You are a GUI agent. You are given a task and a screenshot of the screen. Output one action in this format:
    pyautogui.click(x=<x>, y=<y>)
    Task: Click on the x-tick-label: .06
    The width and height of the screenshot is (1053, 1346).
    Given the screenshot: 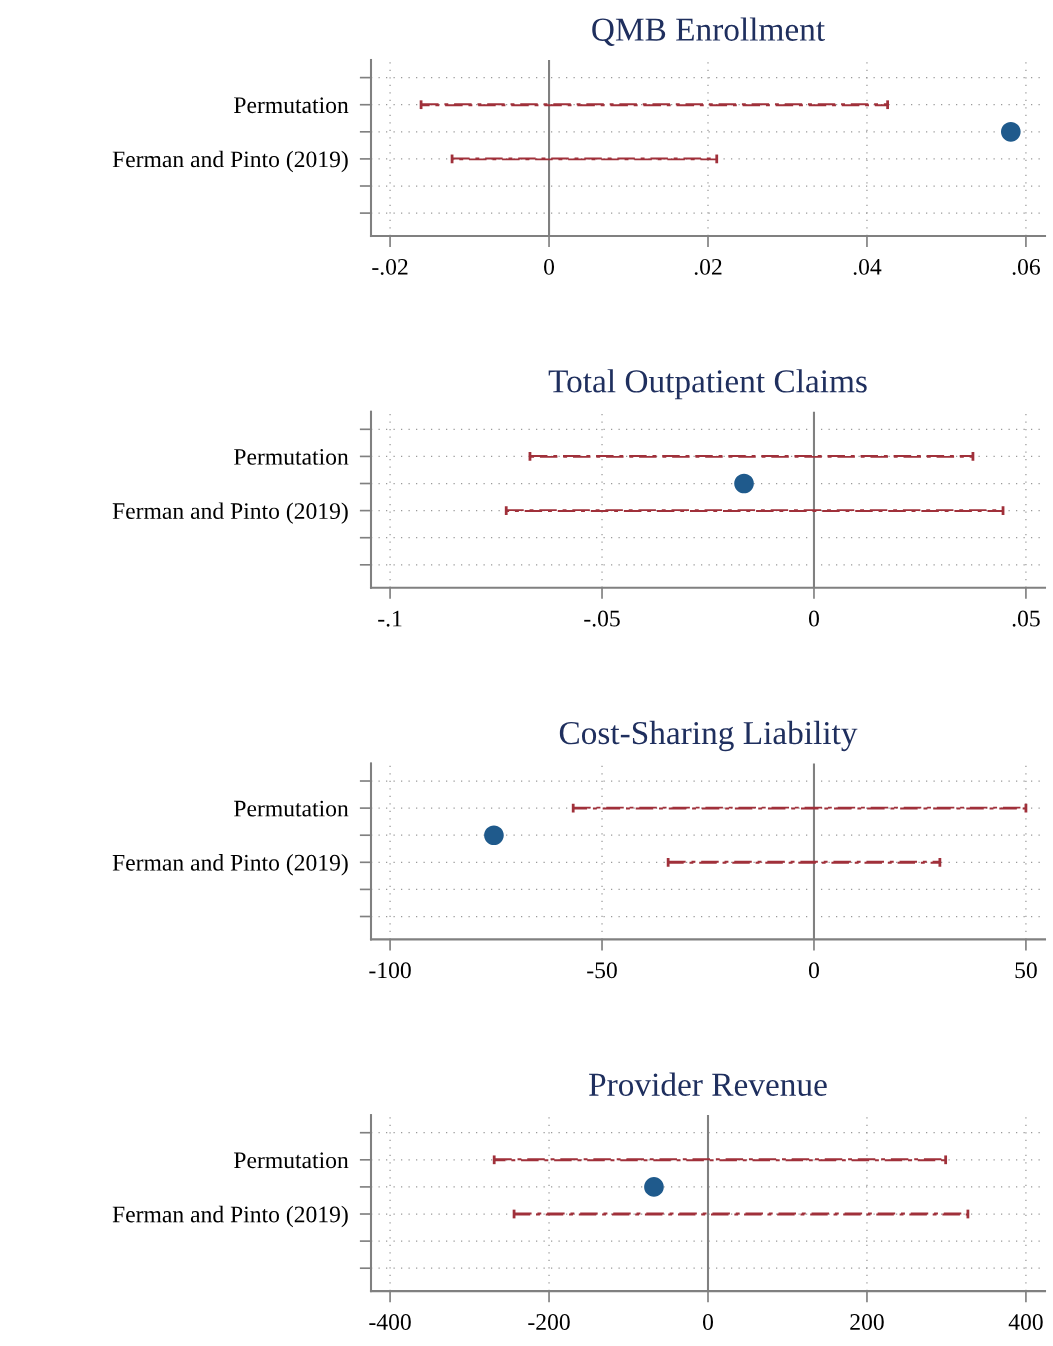 What is the action you would take?
    pyautogui.click(x=1026, y=266)
    